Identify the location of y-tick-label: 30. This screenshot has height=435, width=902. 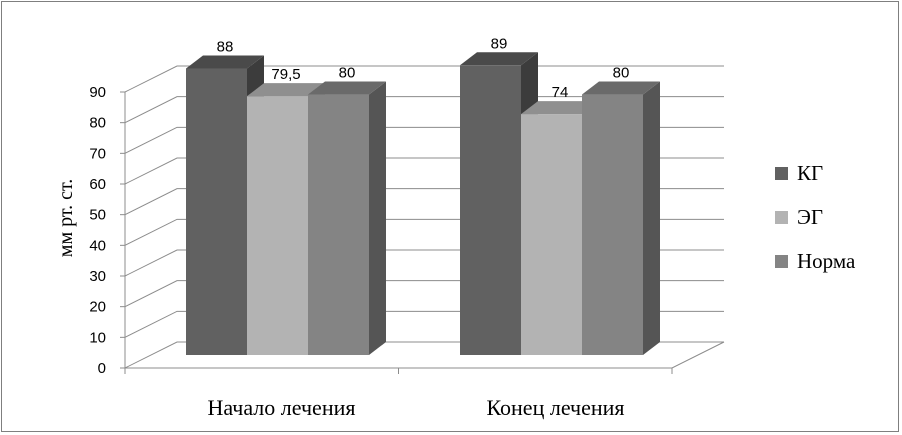
(97, 276).